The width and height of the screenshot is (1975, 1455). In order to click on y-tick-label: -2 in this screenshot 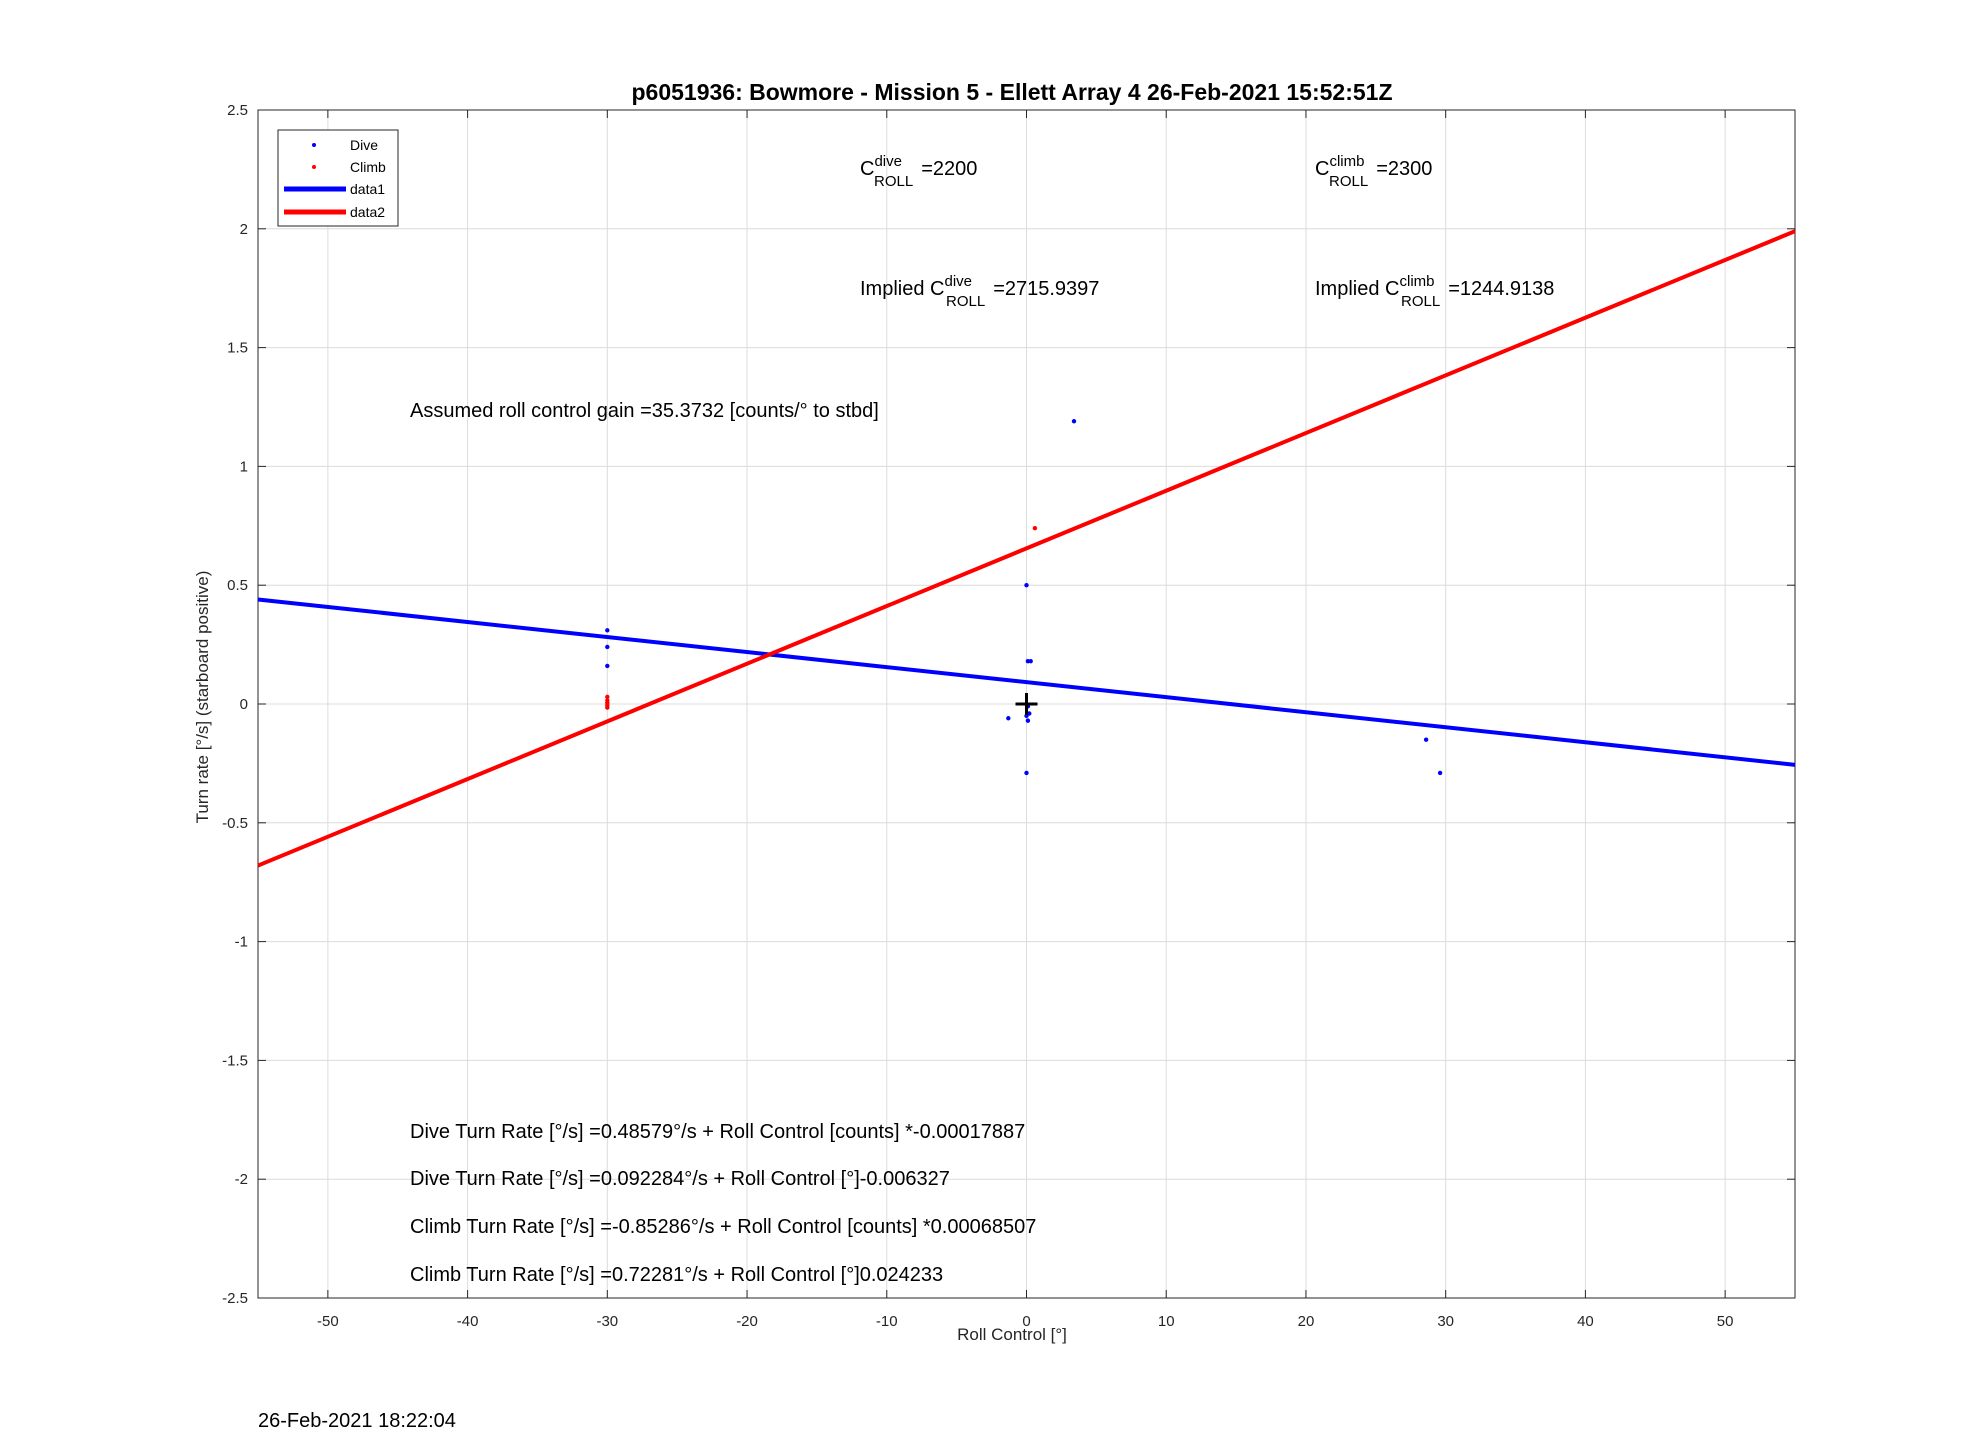, I will do `click(241, 1179)`.